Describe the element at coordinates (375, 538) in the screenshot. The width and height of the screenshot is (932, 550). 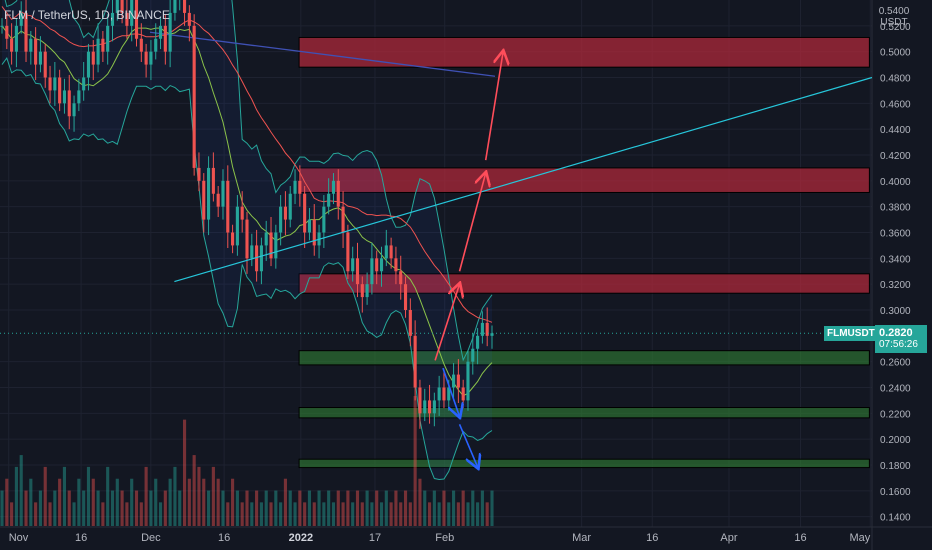
I see `x-tick-label: 17` at that location.